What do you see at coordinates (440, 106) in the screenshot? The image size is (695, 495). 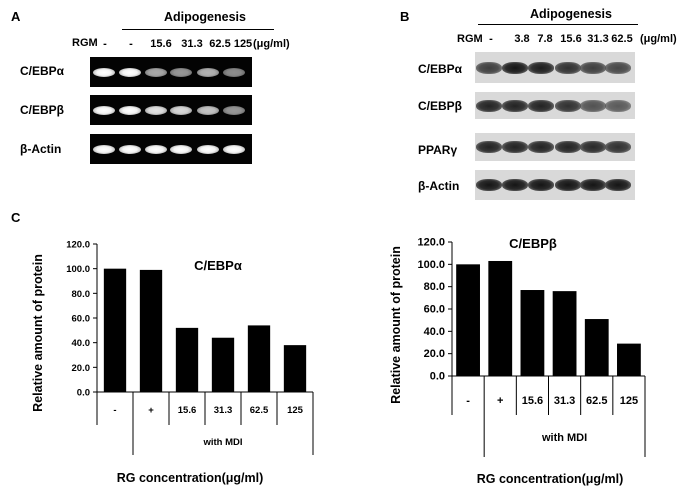 I see `panel-b-row-label-cebpb: C/EBPβ` at bounding box center [440, 106].